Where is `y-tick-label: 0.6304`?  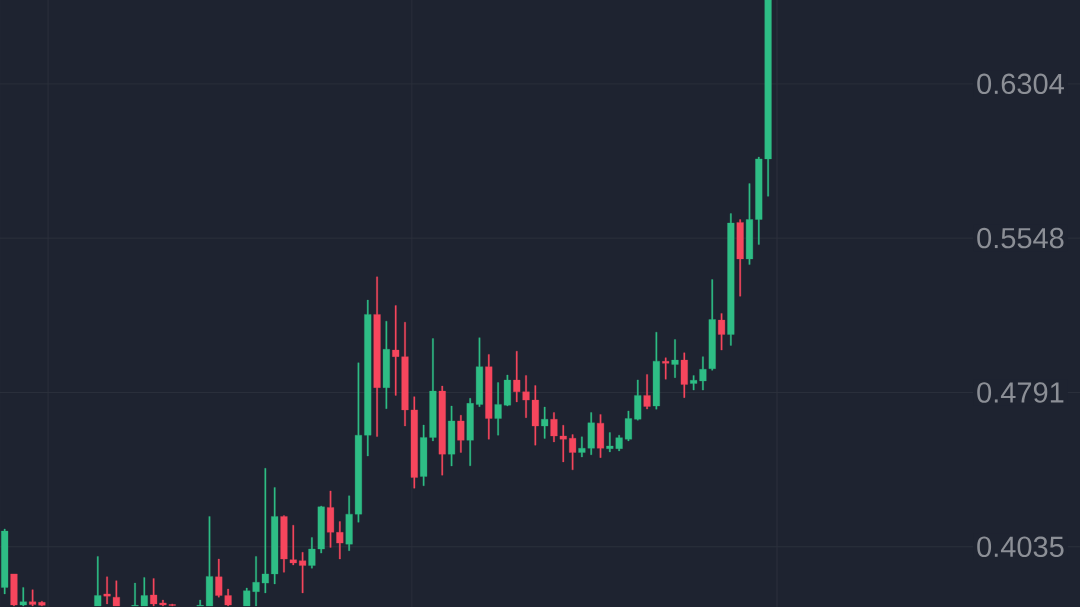
y-tick-label: 0.6304 is located at coordinates (1020, 84).